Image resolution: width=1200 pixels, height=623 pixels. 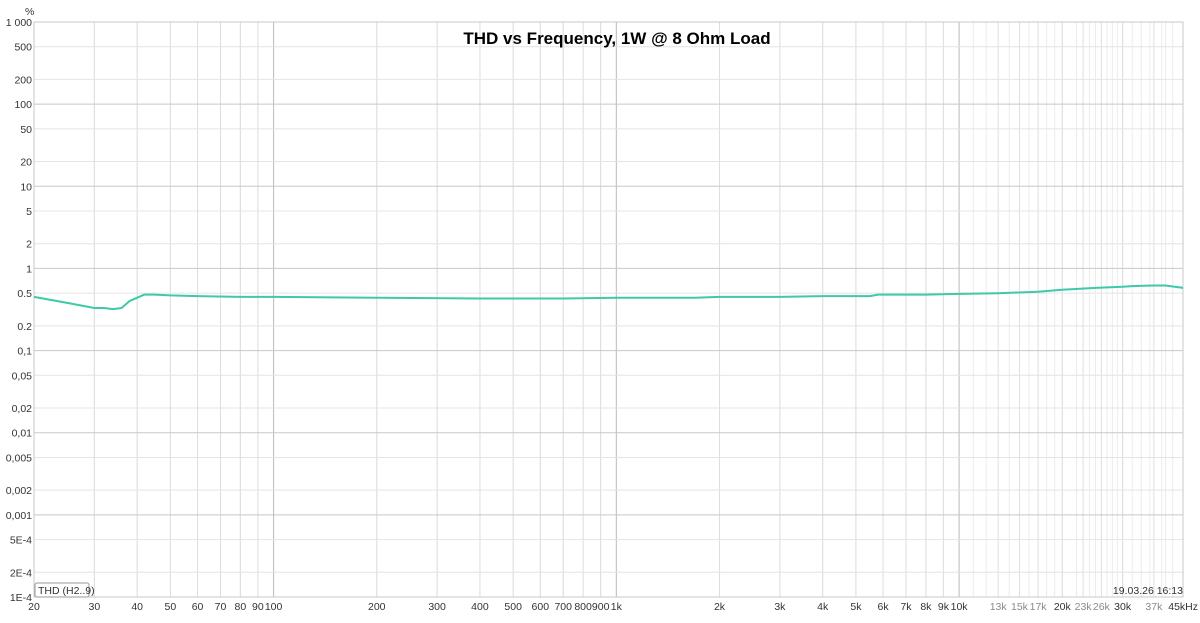 I want to click on x-tick-label: 800, so click(x=583, y=607).